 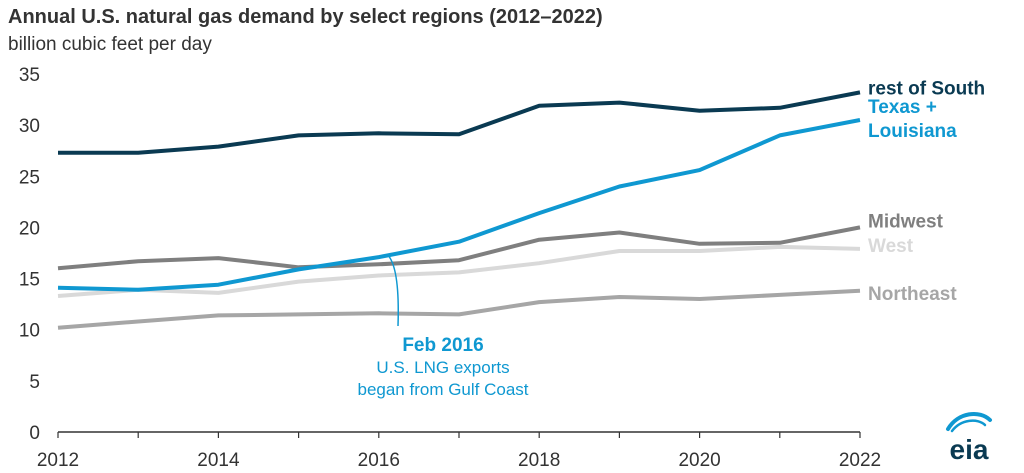 What do you see at coordinates (459, 451) in the screenshot?
I see `x-axis-ticks: 2012 2014 2016 2018 2020 2022` at bounding box center [459, 451].